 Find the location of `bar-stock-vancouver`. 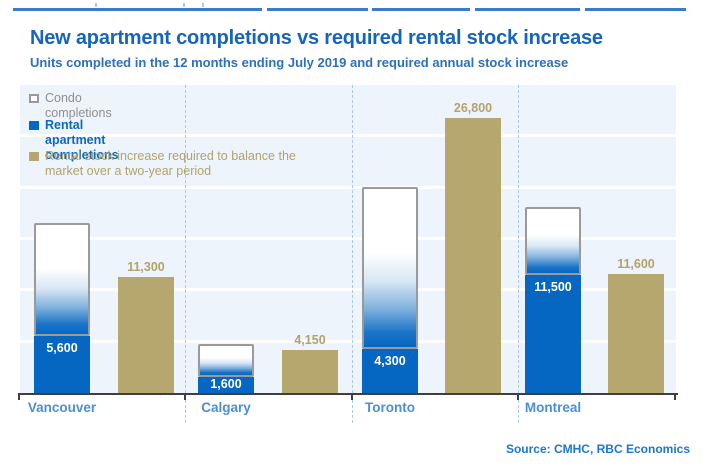

bar-stock-vancouver is located at coordinates (146, 335).